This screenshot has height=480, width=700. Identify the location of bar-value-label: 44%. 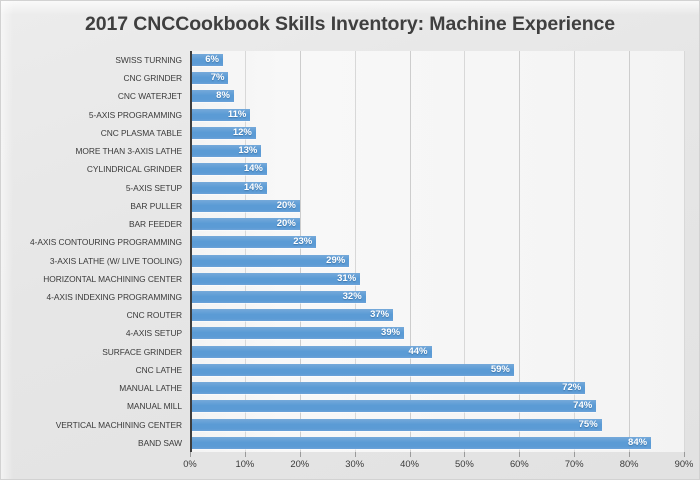
(418, 351).